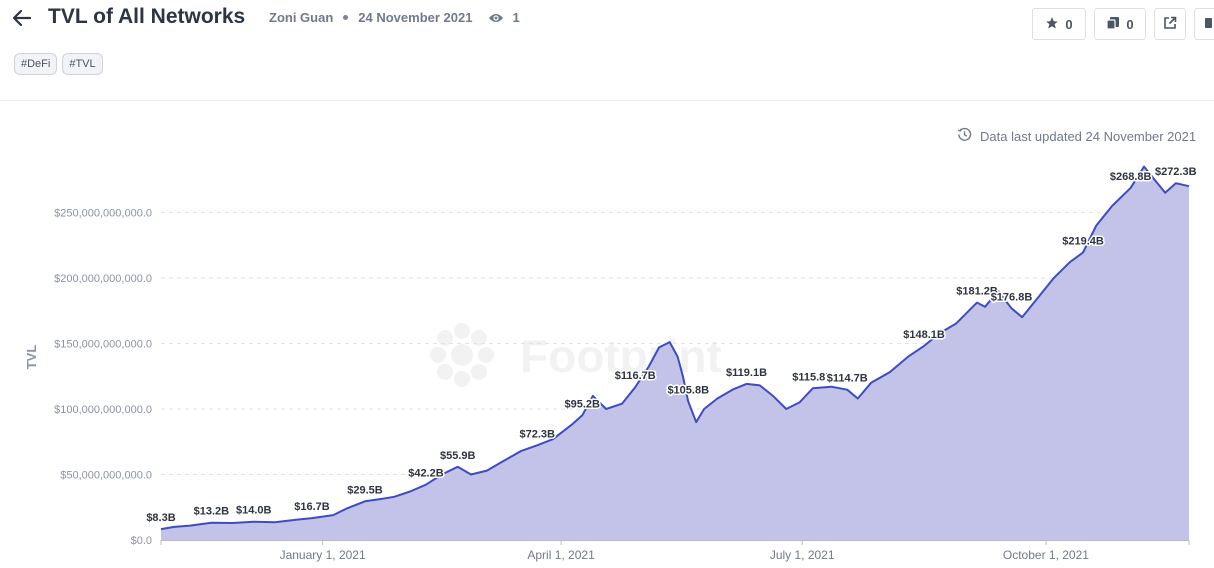  Describe the element at coordinates (103, 344) in the screenshot. I see `y-tick-label: $150,000,000,000.0` at that location.